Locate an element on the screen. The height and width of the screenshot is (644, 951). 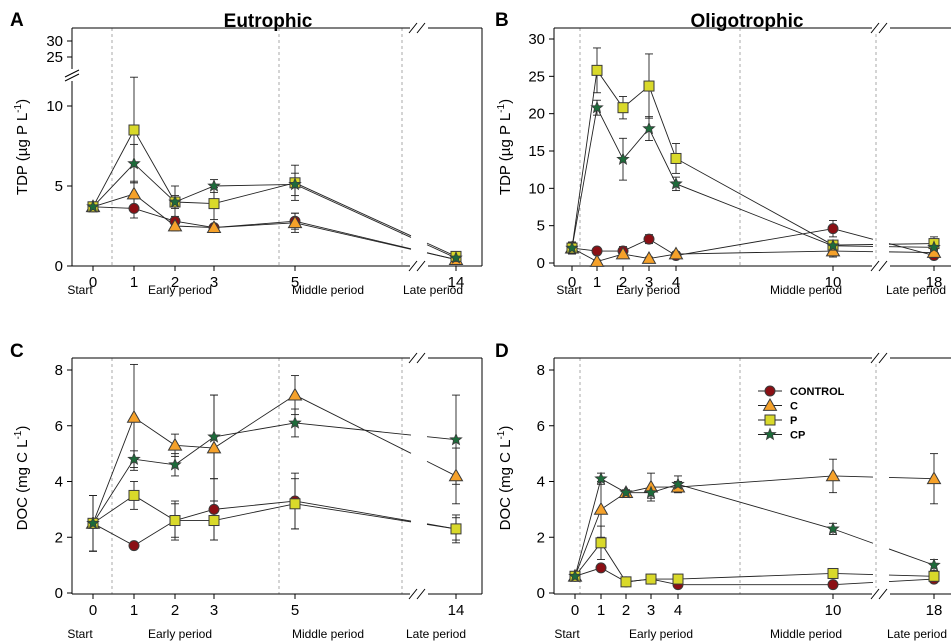
x-tick-label: 4 is located at coordinates (678, 610).